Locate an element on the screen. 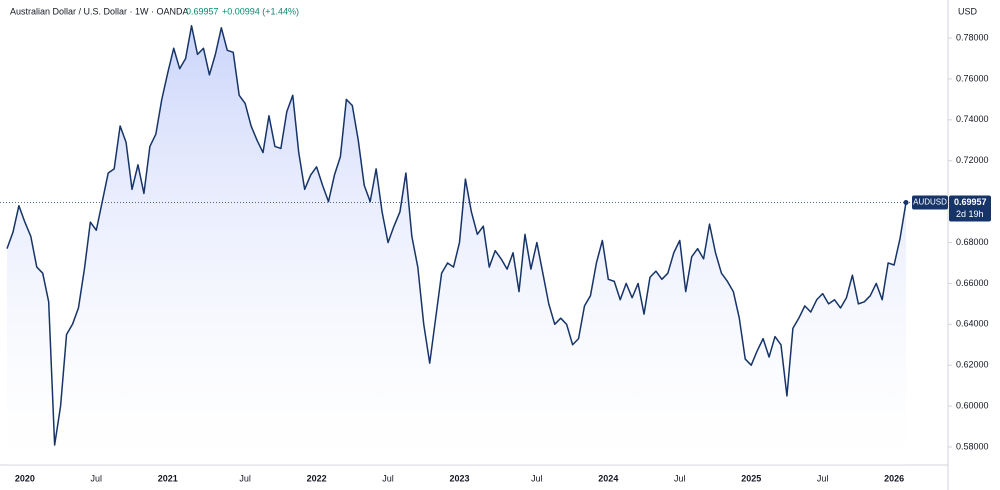 The width and height of the screenshot is (1000, 490). x-tick-label: 2021 is located at coordinates (168, 478).